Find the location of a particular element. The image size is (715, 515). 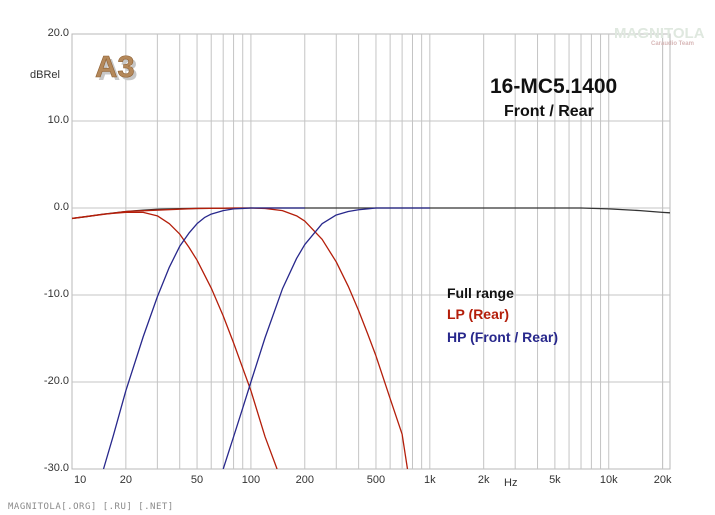

y-tick-label: -30.0 is located at coordinates (56, 468).